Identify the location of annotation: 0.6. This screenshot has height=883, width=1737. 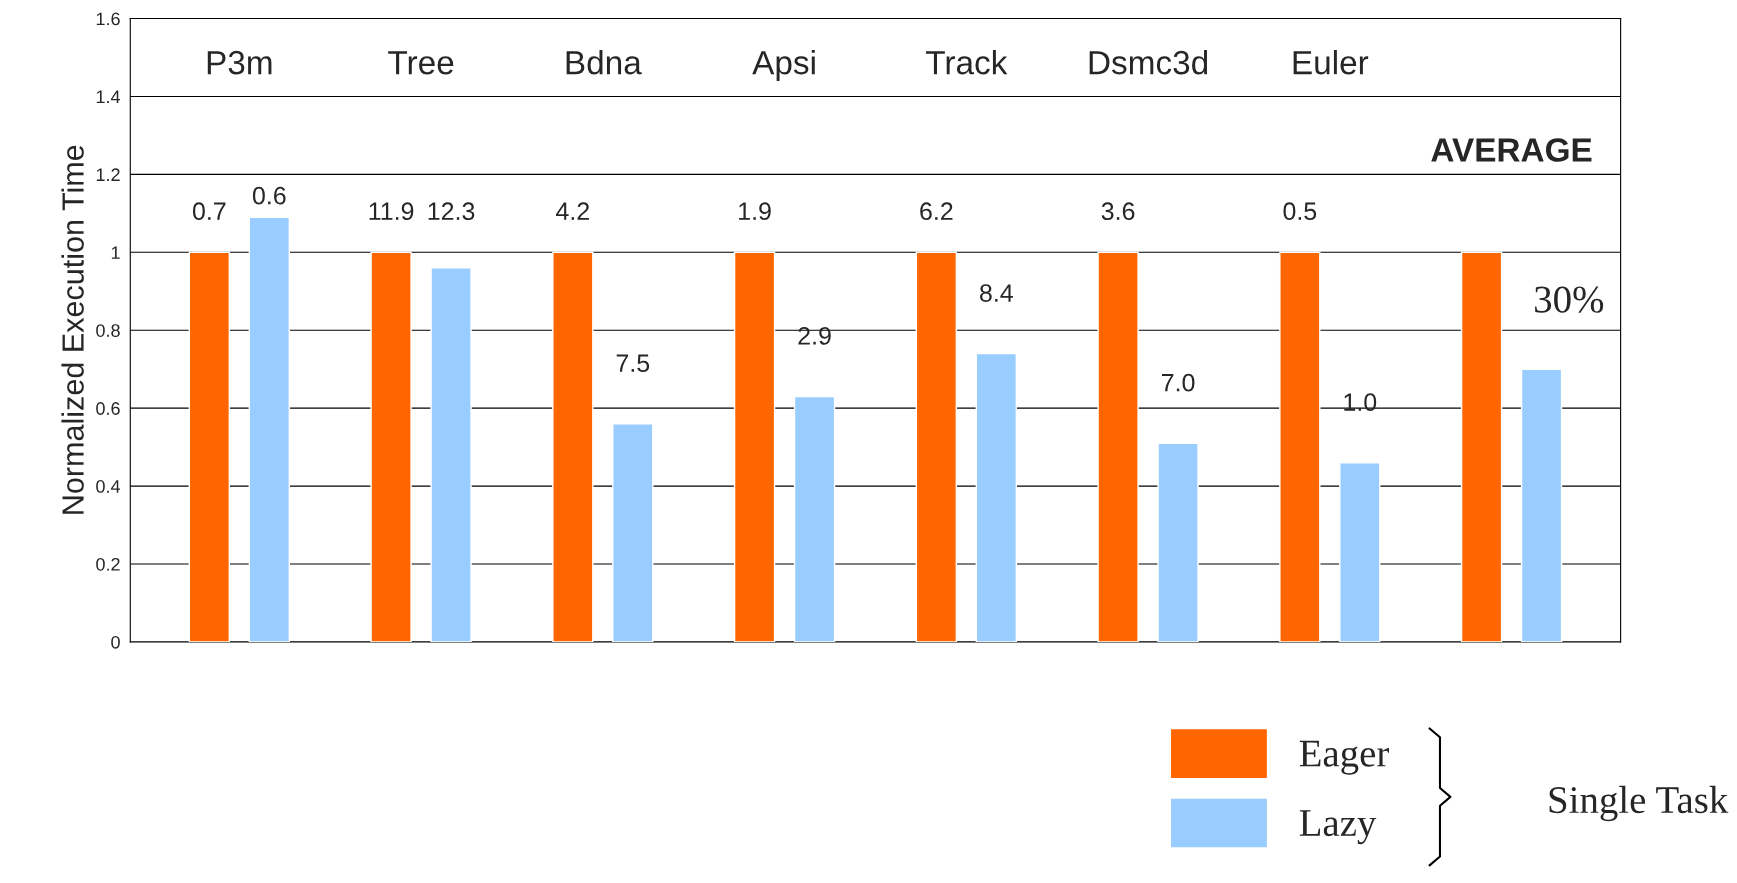
(269, 195).